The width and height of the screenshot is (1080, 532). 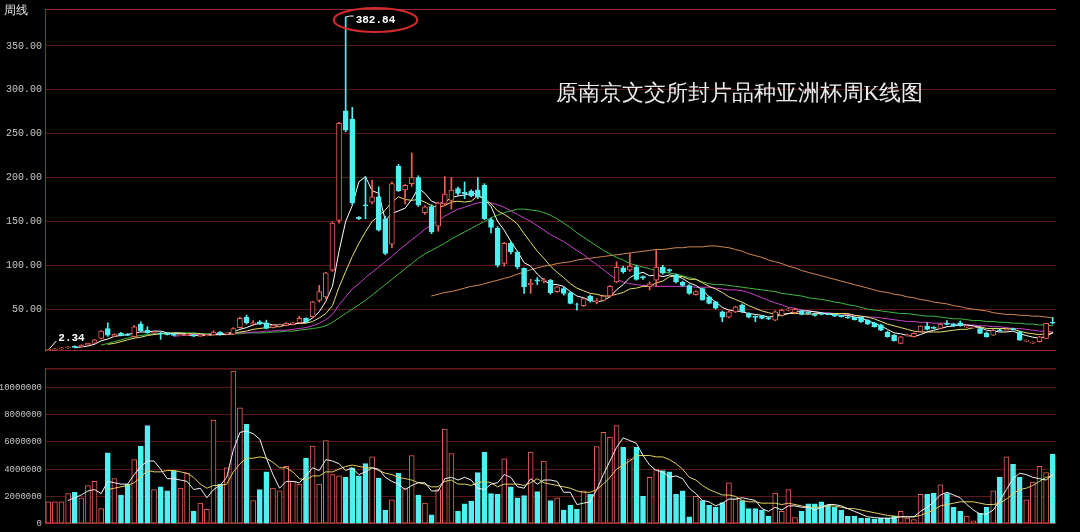 I want to click on y-tick-label: 250.00, so click(x=23, y=134).